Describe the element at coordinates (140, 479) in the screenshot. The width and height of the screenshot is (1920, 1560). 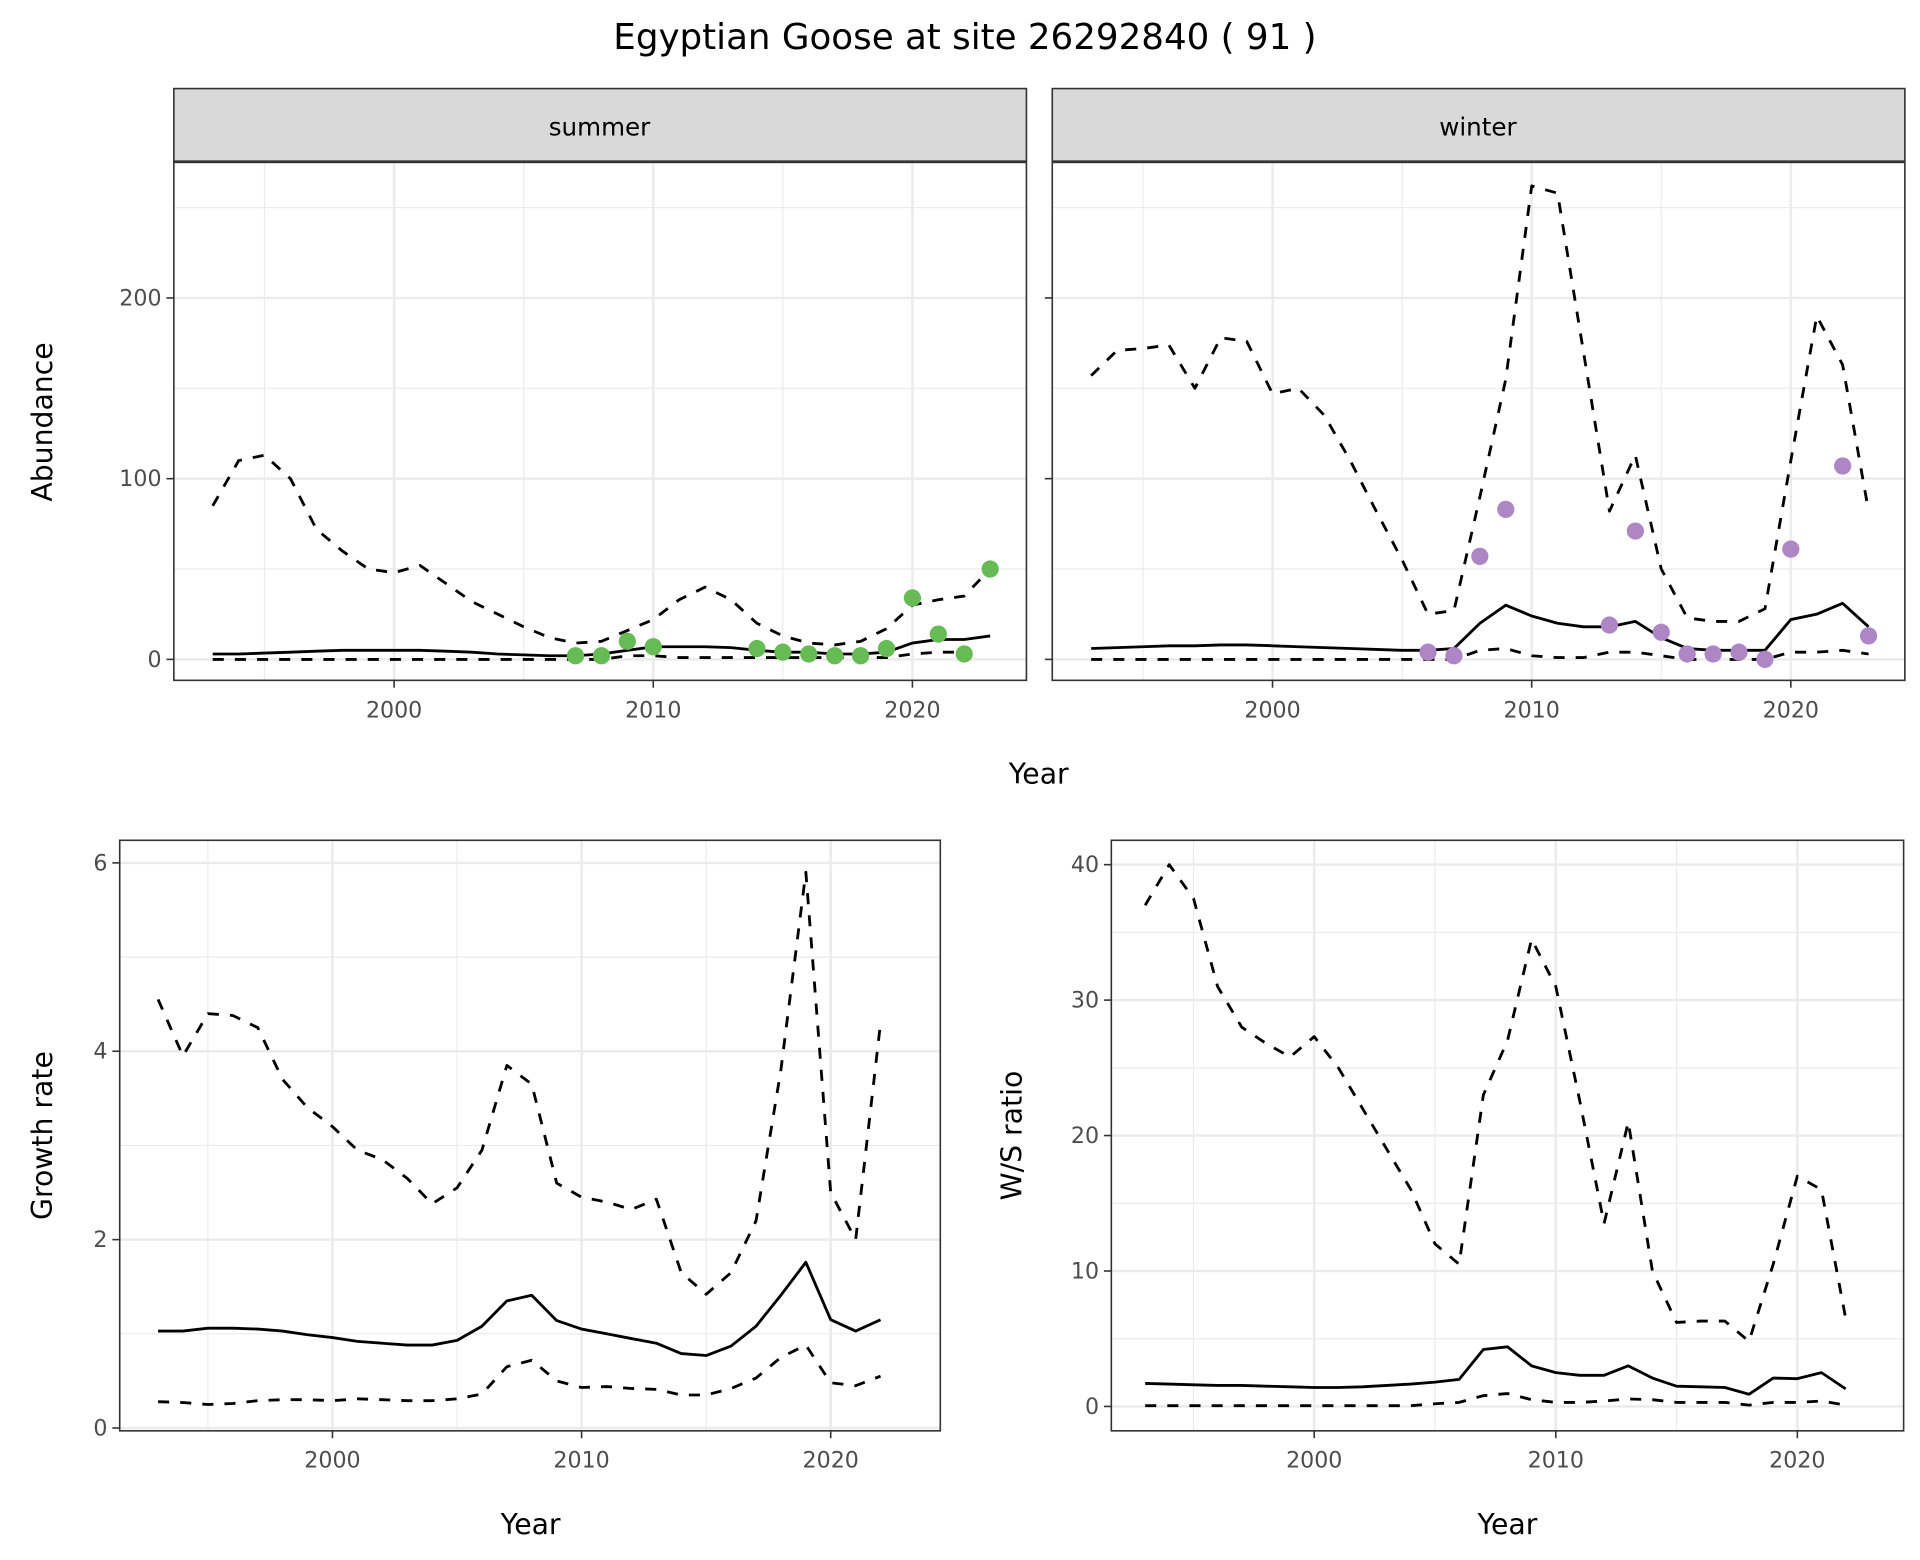
I see `y-tick-label: 100` at that location.